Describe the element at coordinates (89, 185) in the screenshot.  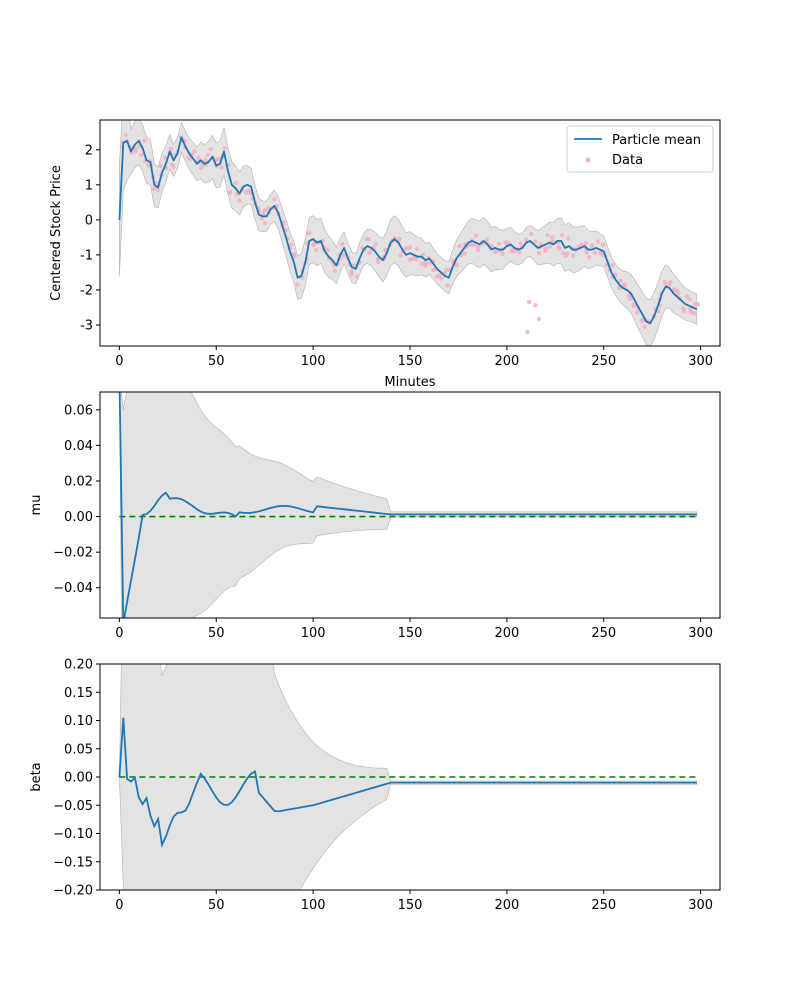
I see `y-tick-label: 1` at that location.